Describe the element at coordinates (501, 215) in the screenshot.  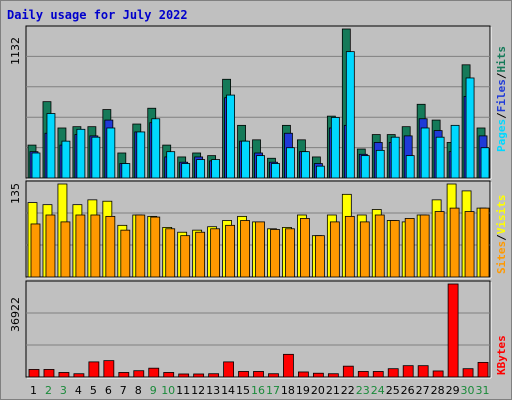
I see `legend-visits: Visits` at that location.